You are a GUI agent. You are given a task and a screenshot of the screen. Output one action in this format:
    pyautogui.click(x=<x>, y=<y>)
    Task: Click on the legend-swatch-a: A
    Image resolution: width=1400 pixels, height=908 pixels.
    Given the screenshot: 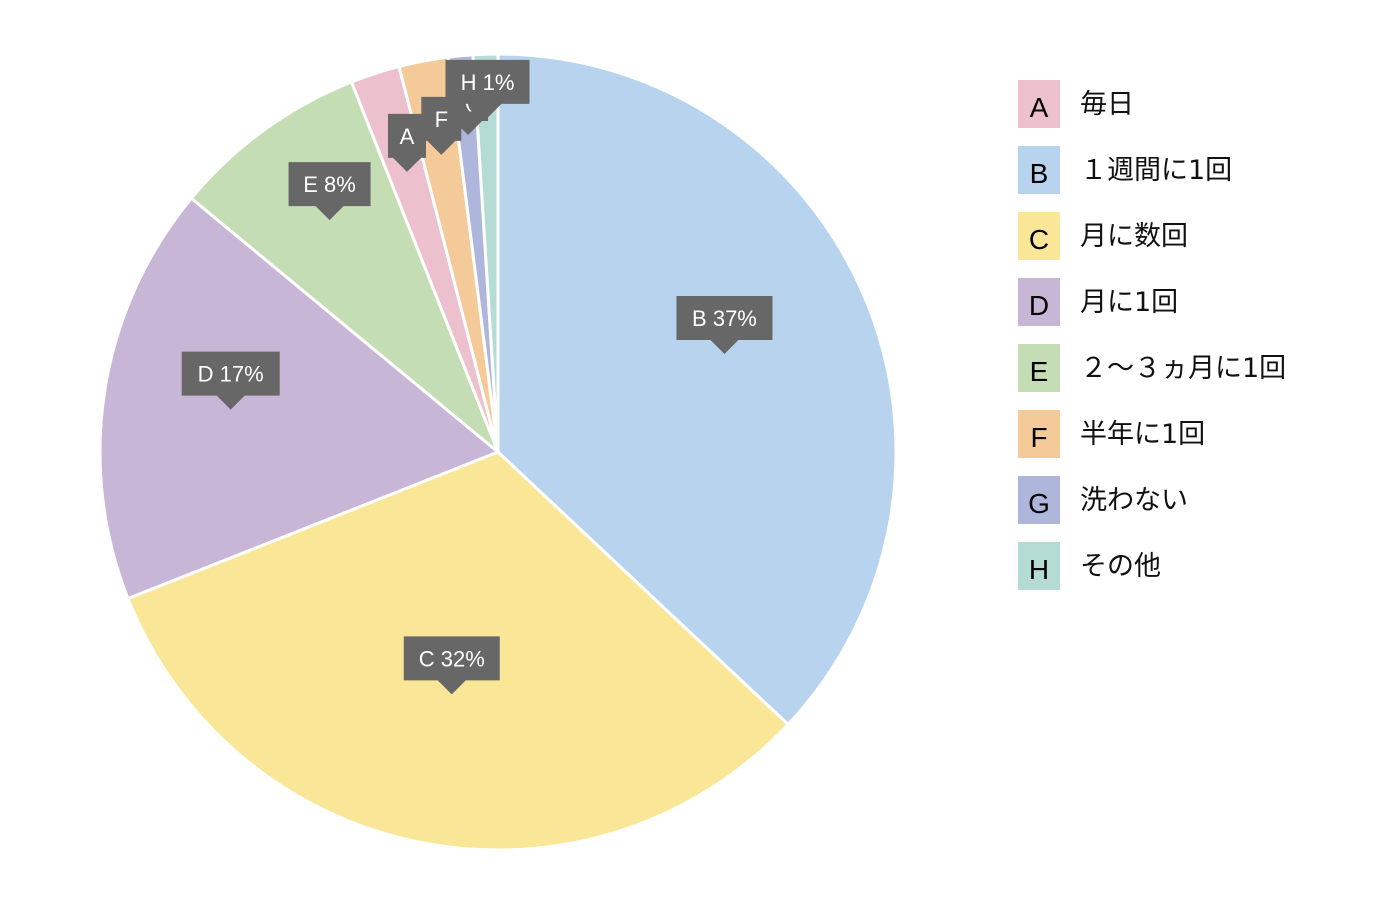 What is the action you would take?
    pyautogui.click(x=1039, y=104)
    